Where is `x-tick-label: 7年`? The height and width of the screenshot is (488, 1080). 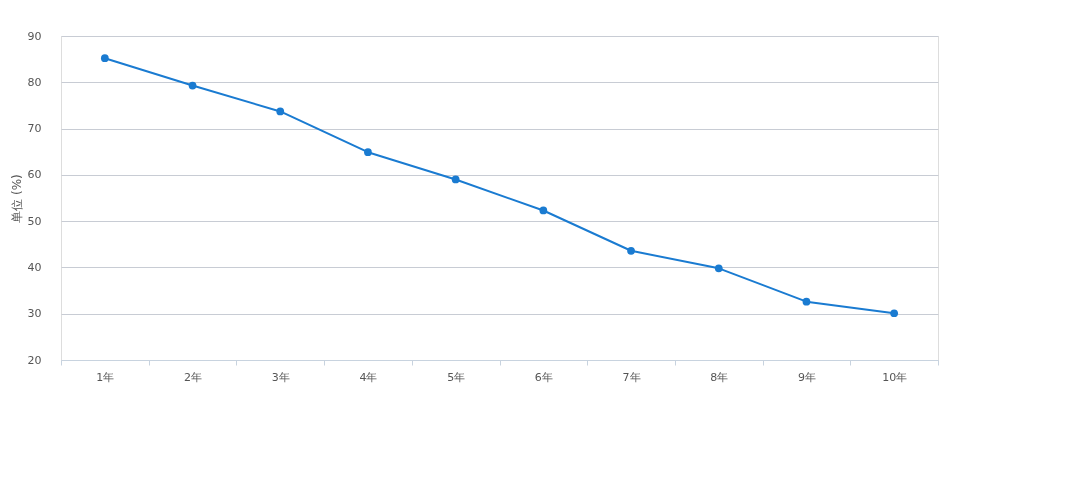
x-tick-label: 7年 is located at coordinates (631, 377).